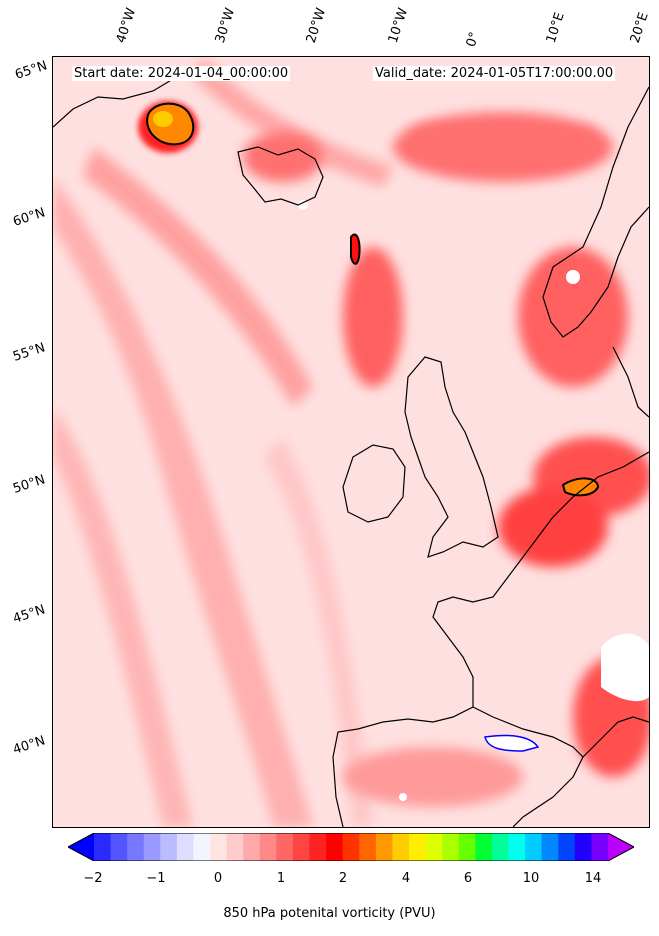 This screenshot has height=936, width=659. Describe the element at coordinates (343, 878) in the screenshot. I see `colorbar-tick-label: 2` at that location.